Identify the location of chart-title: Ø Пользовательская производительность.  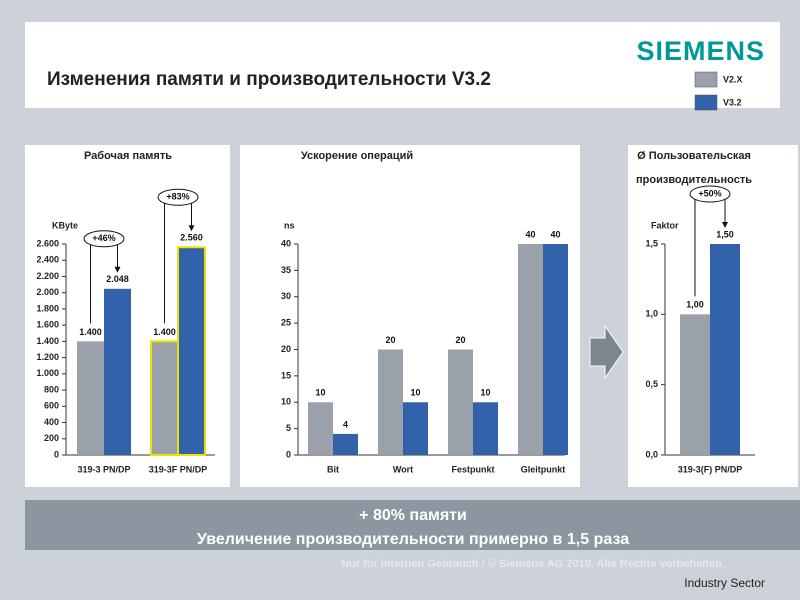
(694, 168).